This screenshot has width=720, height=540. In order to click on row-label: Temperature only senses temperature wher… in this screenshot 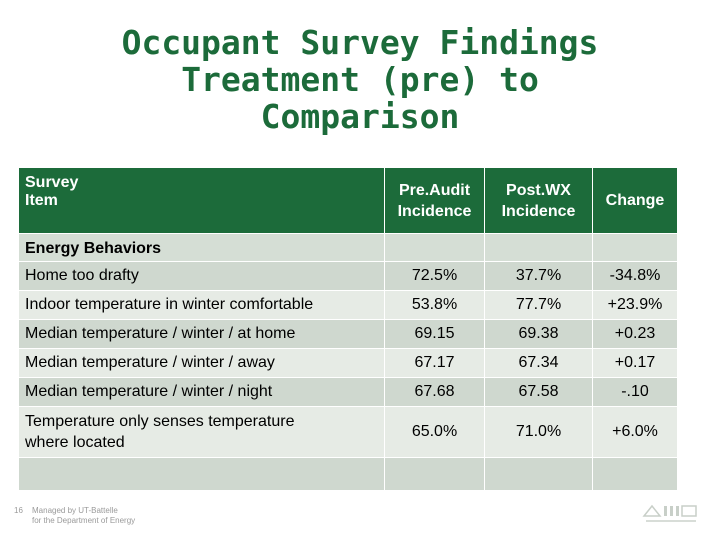, I will do `click(201, 432)`.